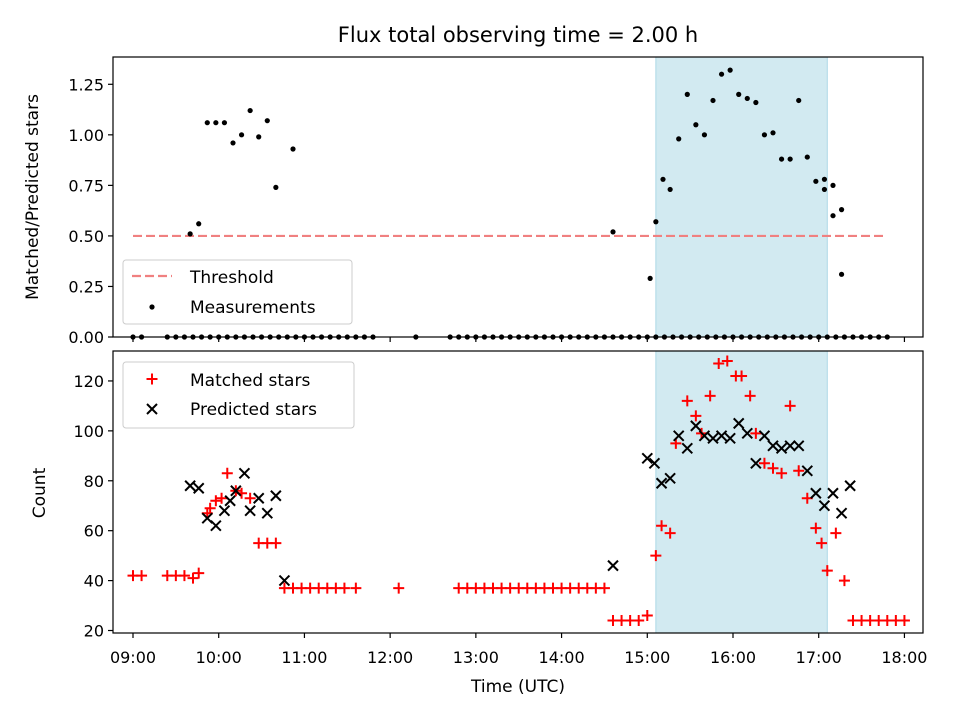 The width and height of the screenshot is (960, 720). I want to click on y-tick-label: 0.50, so click(86, 236).